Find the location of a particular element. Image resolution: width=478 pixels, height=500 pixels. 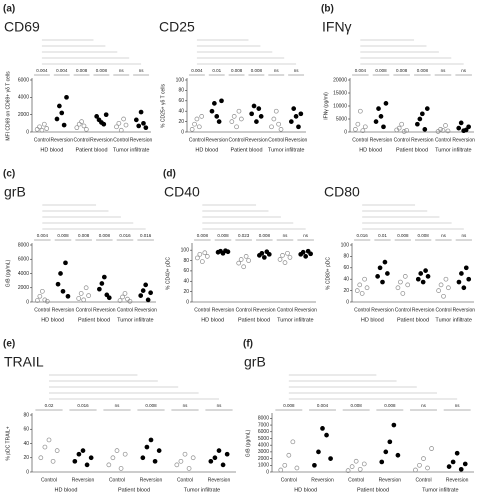

y-tick-label: 5000 is located at coordinates (263, 439).